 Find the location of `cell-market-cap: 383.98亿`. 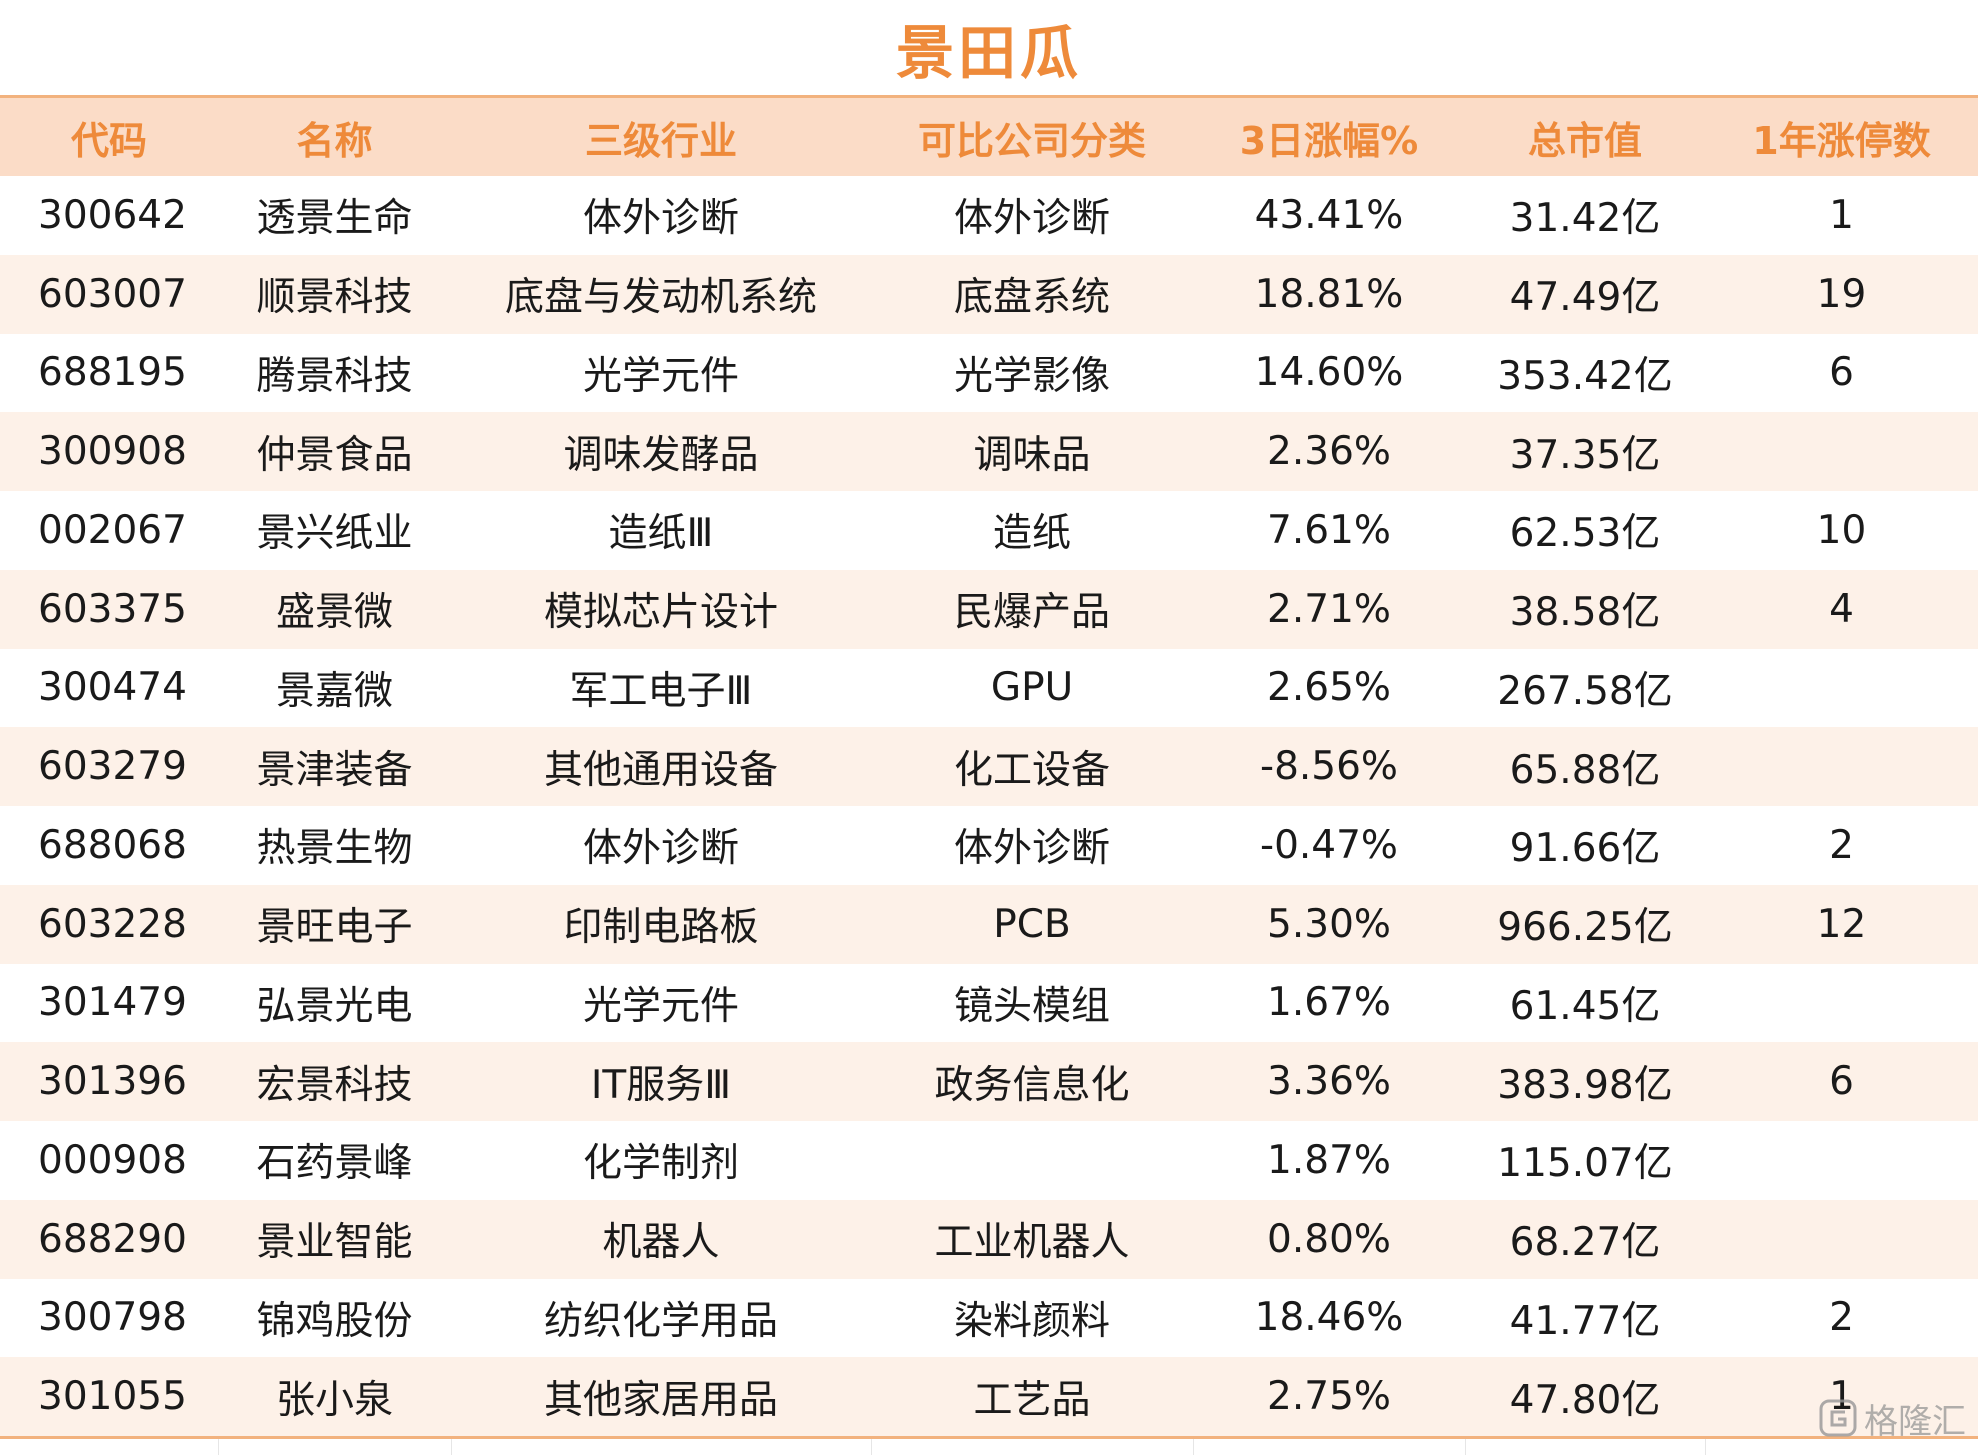

cell-market-cap: 383.98亿 is located at coordinates (1585, 1081).